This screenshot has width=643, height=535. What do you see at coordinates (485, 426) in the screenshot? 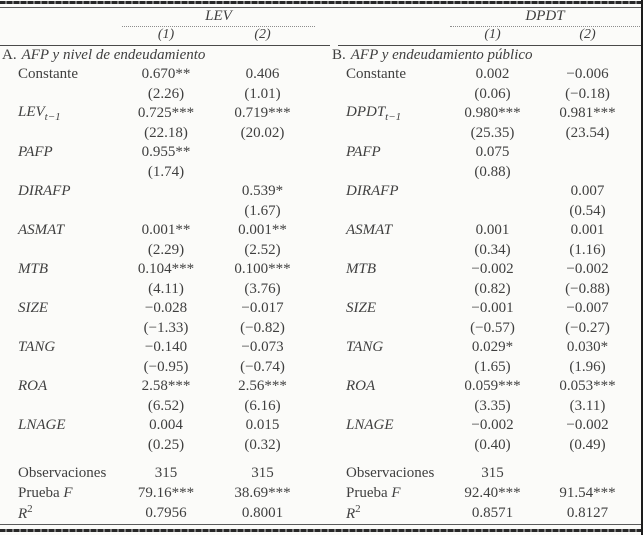
I see `coefficient-line: LNAGE −0.002 −0.002` at bounding box center [485, 426].